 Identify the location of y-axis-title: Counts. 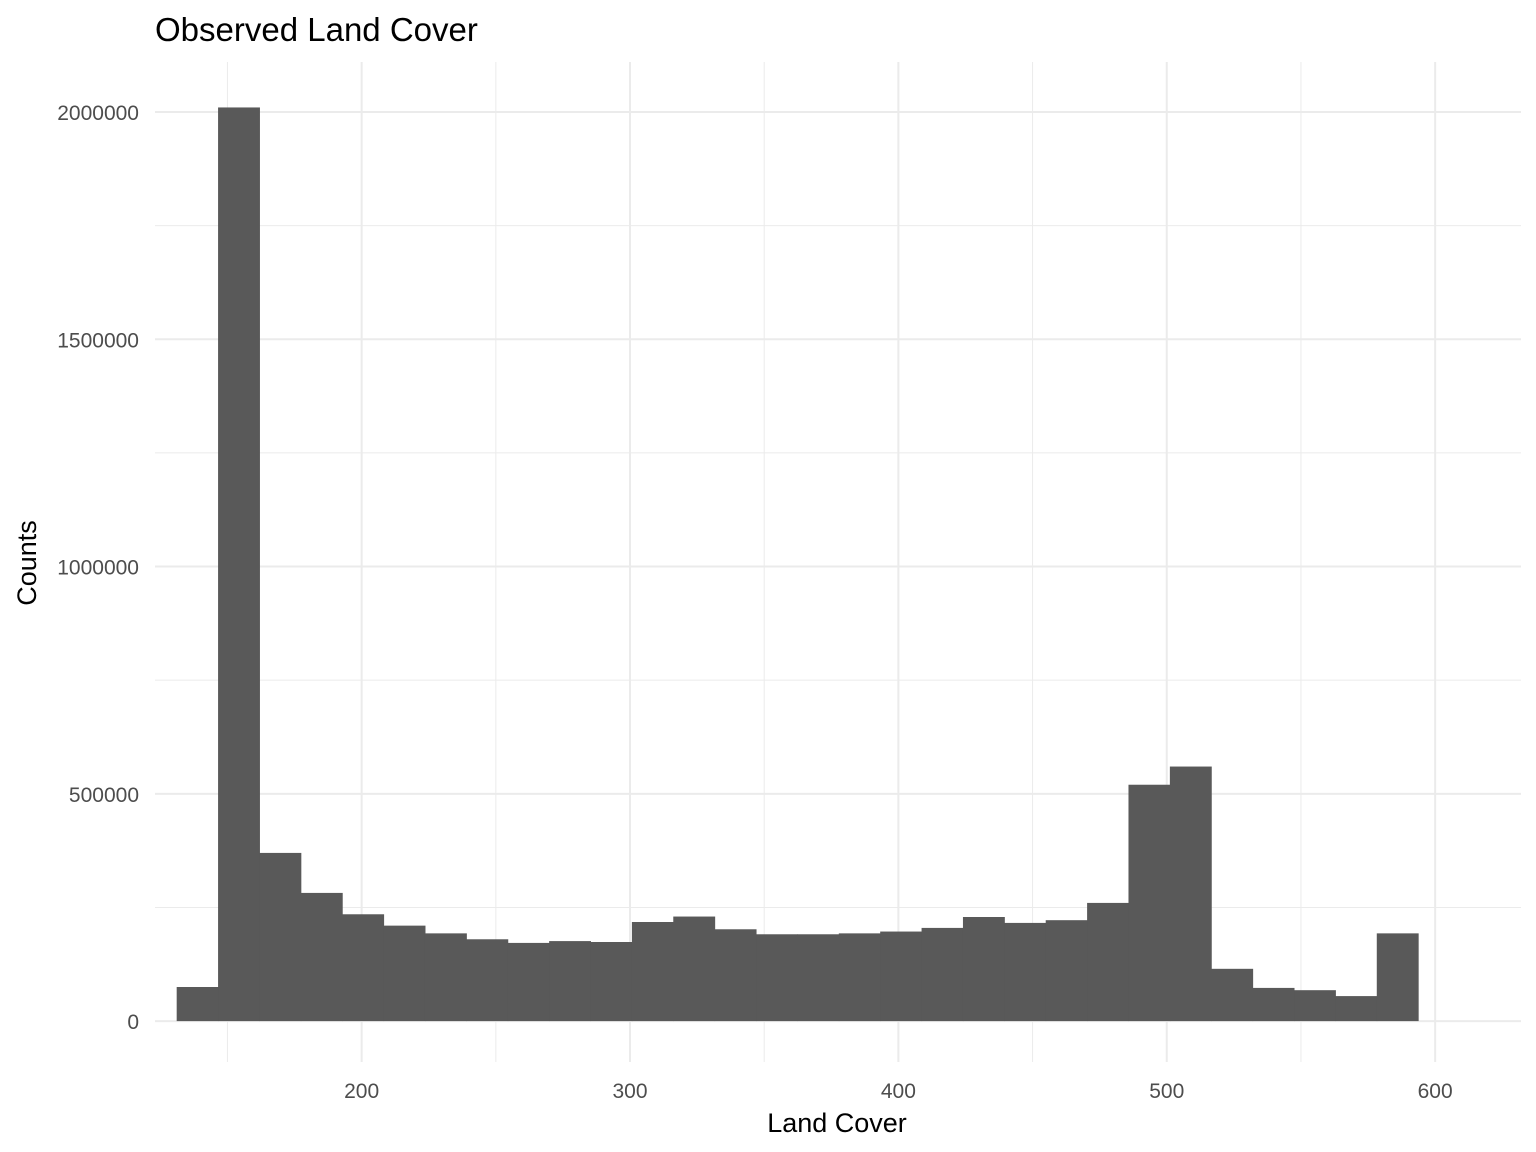
(27, 563).